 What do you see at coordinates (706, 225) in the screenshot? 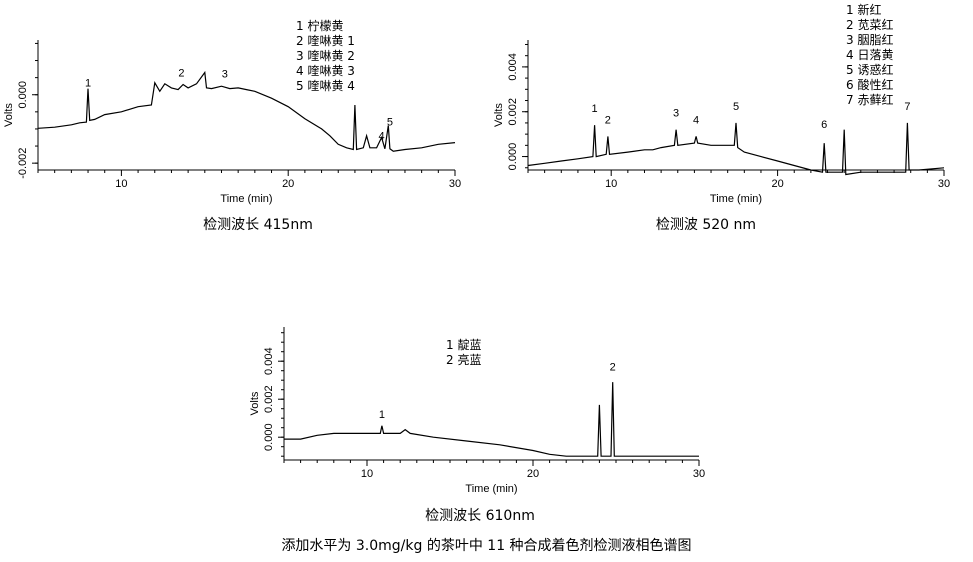
I see `chart-caption: 检测波 520 nm` at bounding box center [706, 225].